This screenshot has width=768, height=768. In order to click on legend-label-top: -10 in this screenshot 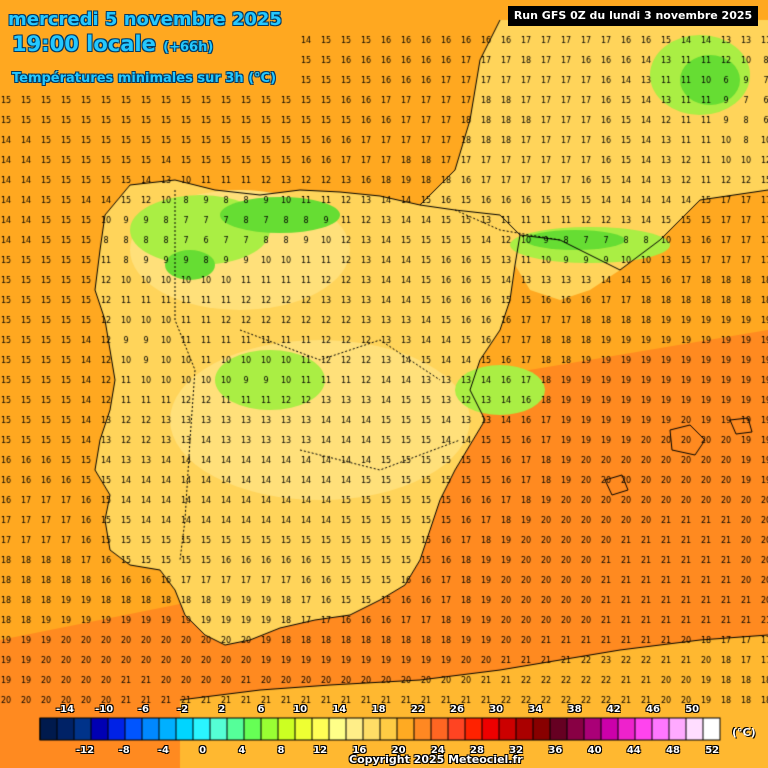, I will do `click(104, 709)`.